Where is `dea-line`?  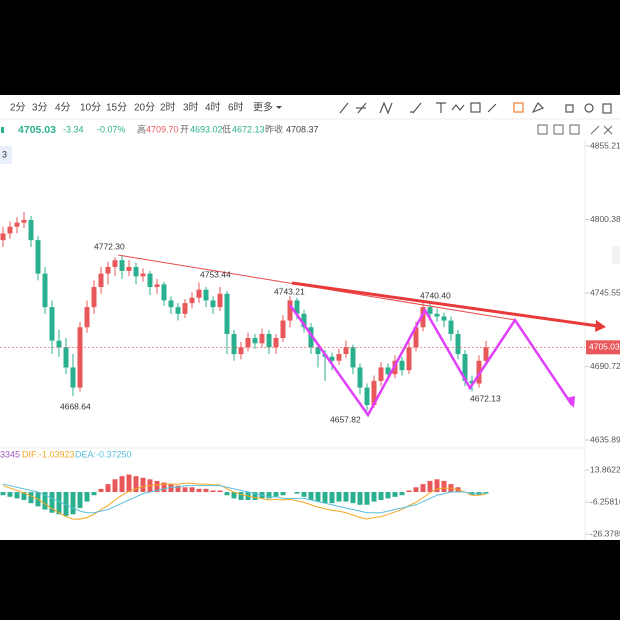 dea-line is located at coordinates (244, 498).